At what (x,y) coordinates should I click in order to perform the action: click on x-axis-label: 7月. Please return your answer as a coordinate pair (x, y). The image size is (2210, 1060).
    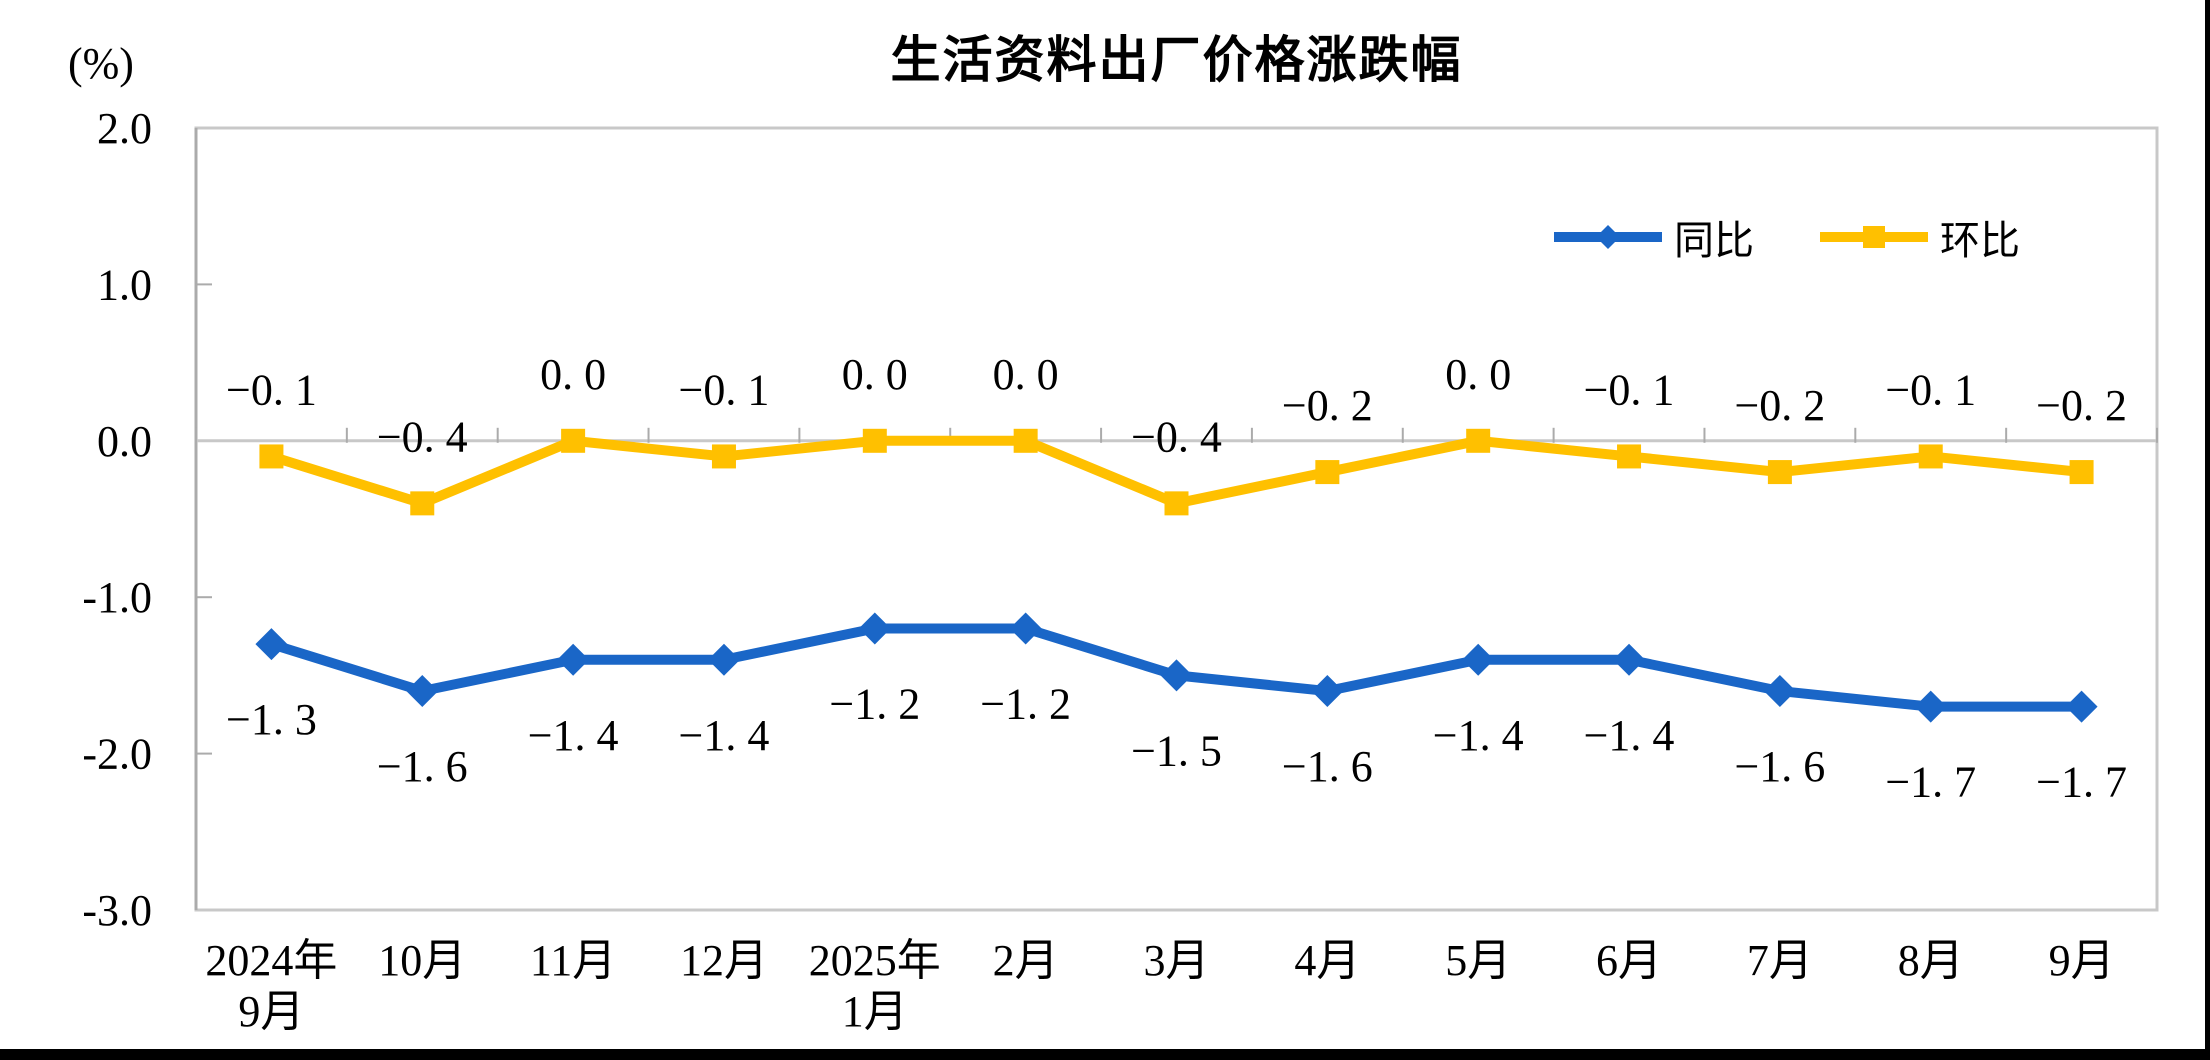
    Looking at the image, I should click on (1780, 960).